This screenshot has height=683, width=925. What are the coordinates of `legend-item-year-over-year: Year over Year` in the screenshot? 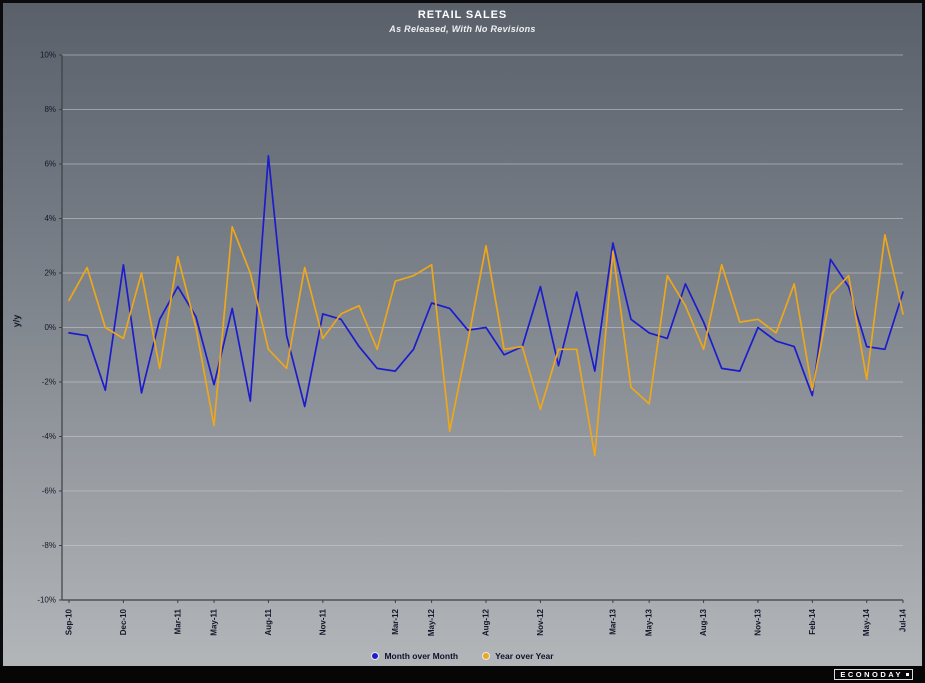 It's located at (518, 656).